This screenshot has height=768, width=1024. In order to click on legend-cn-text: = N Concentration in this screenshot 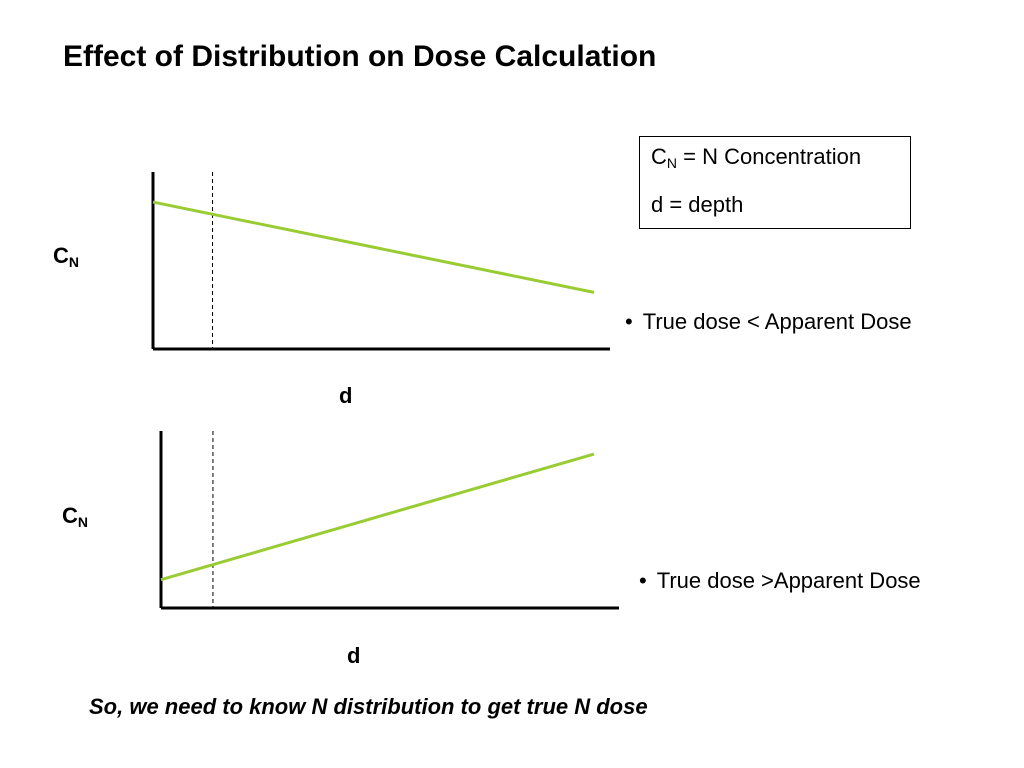, I will do `click(769, 156)`.